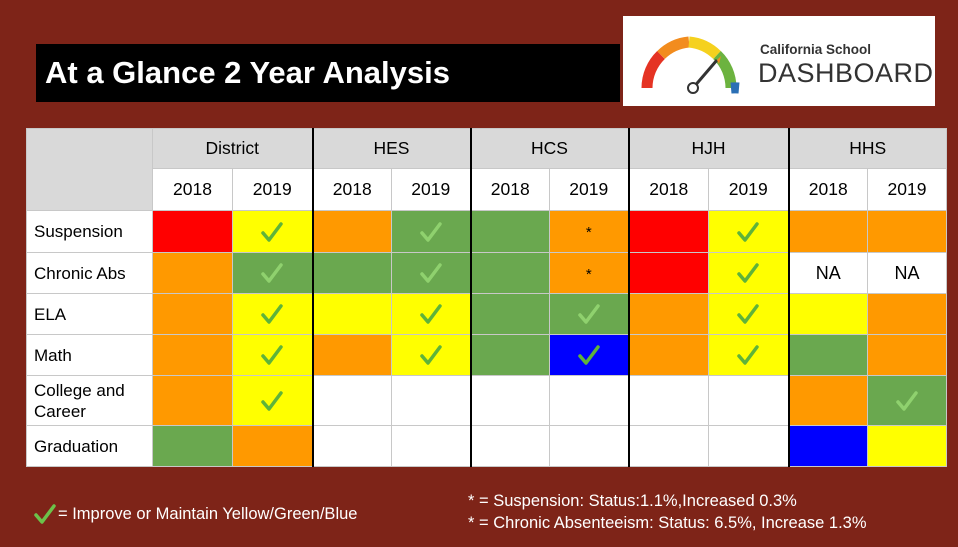  I want to click on slide-title: At a Glance 2 Year Analysis, so click(328, 73).